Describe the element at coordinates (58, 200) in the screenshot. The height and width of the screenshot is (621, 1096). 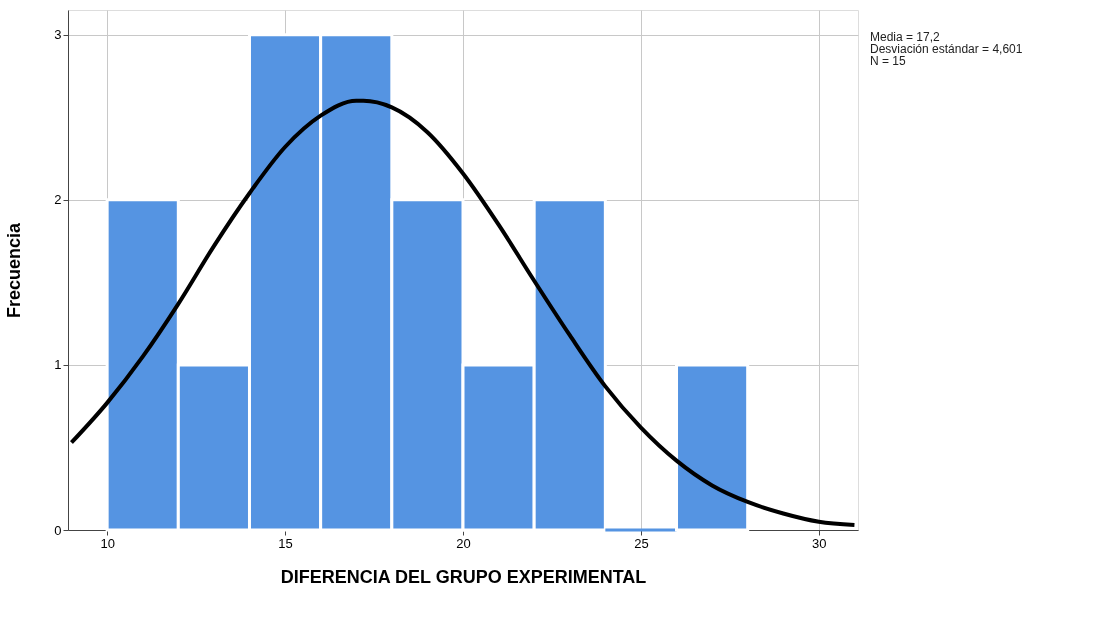
I see `y-tick-label: 2` at that location.